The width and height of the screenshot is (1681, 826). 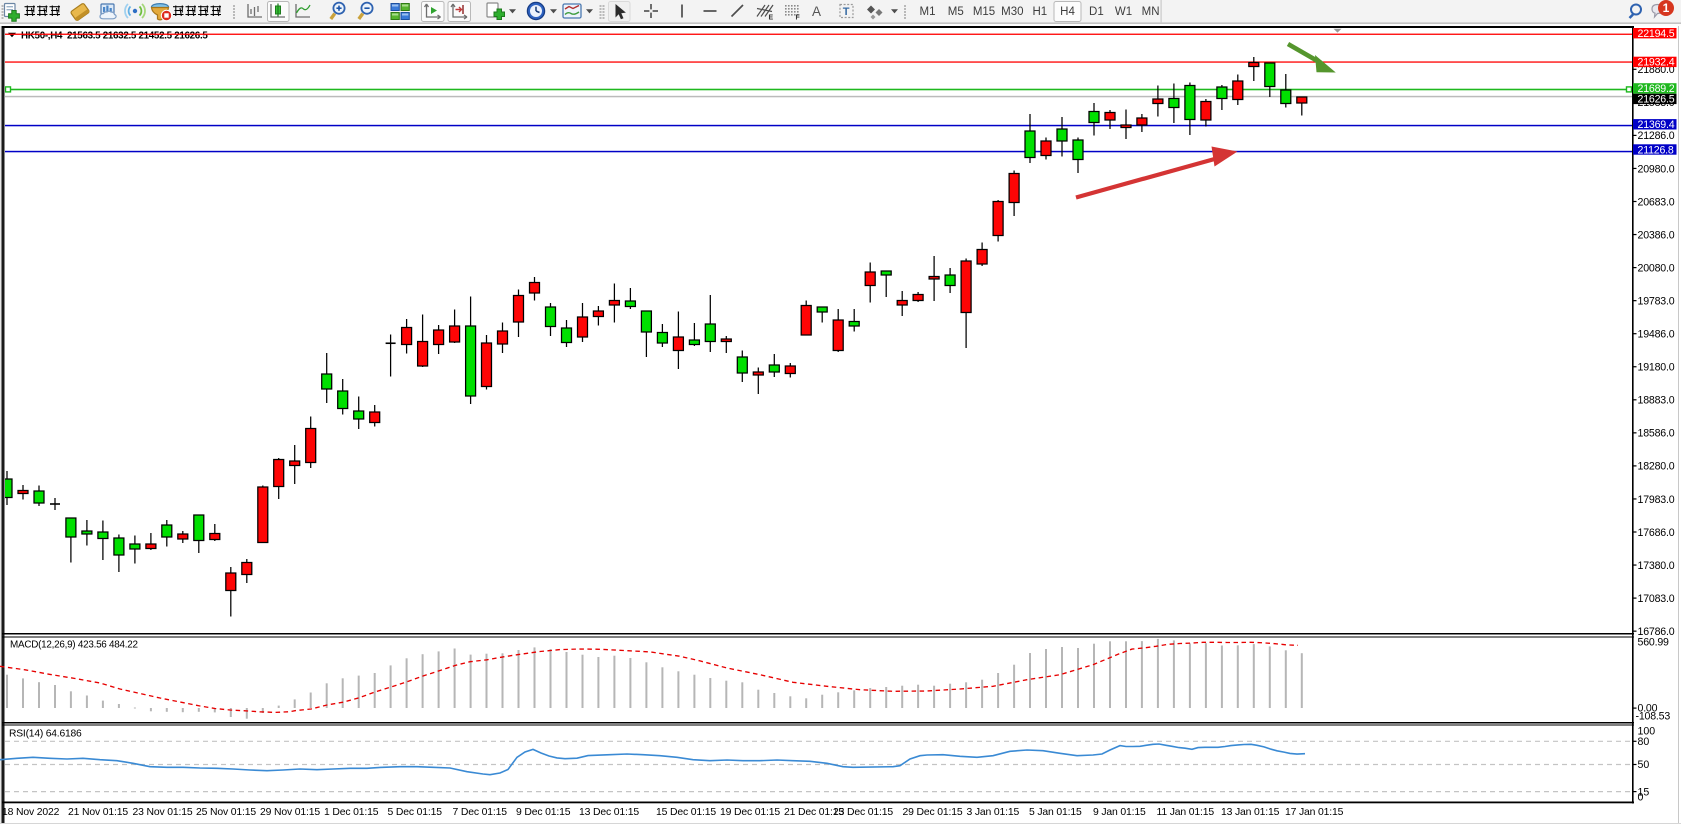 I want to click on svg-text: E, so click(x=771, y=18).